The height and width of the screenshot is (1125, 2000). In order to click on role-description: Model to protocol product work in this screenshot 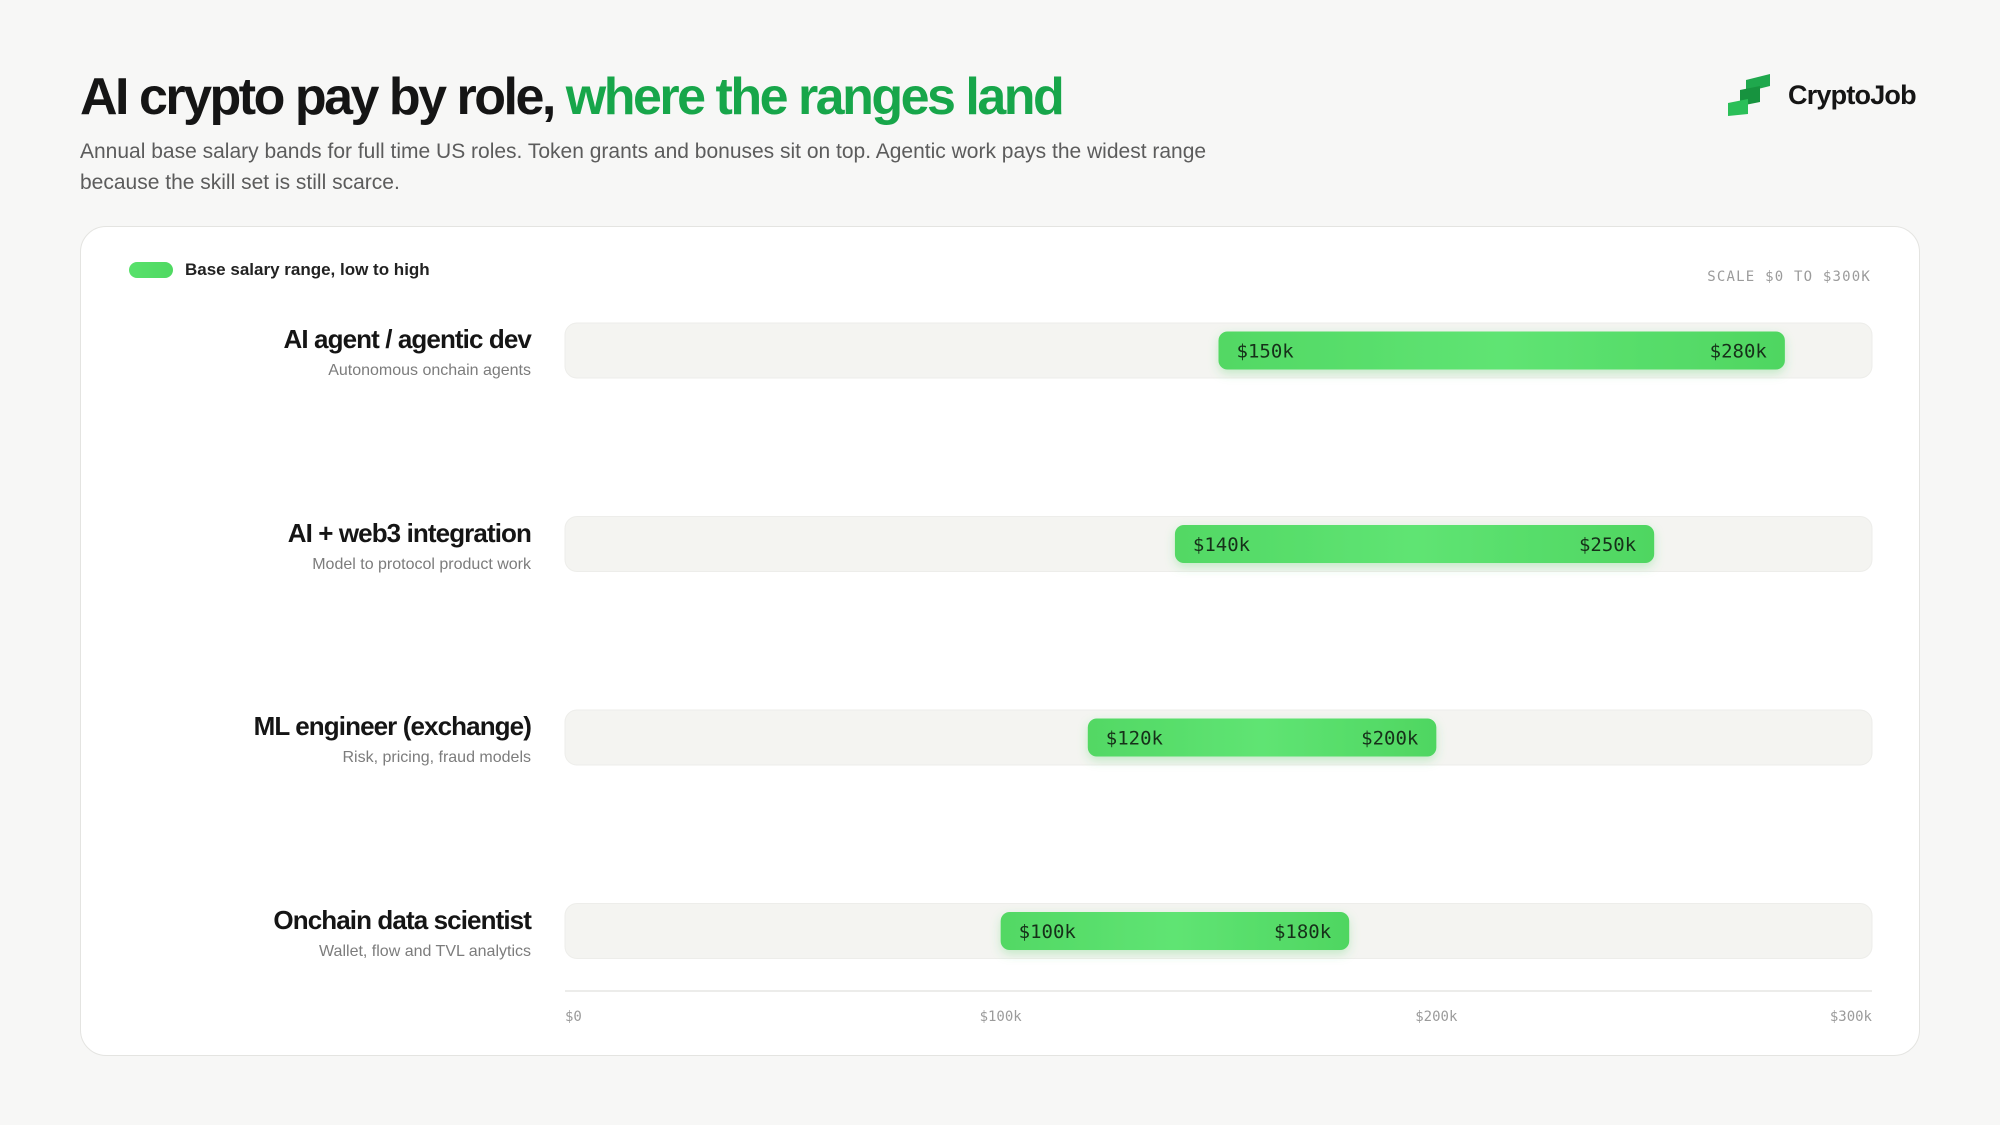, I will do `click(421, 564)`.